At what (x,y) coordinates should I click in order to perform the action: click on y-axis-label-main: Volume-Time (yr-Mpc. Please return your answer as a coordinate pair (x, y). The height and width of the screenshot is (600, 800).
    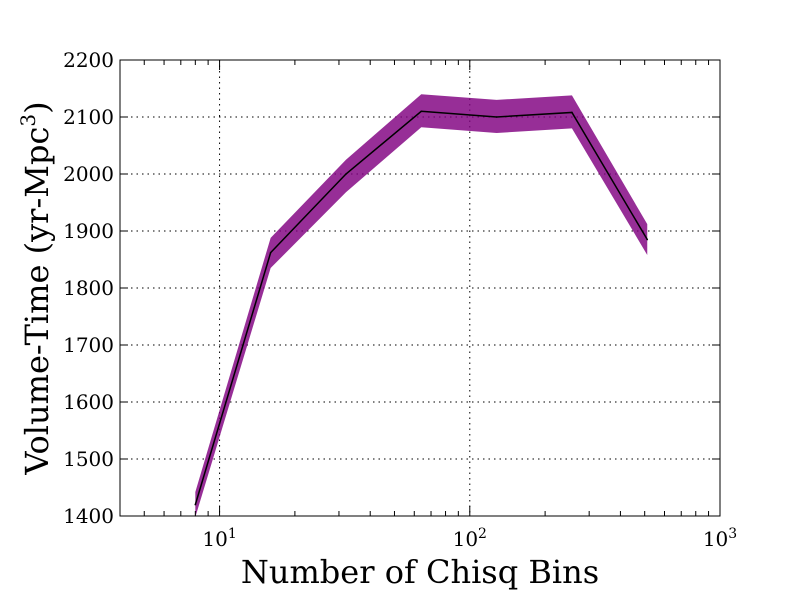
    Looking at the image, I should click on (37, 301).